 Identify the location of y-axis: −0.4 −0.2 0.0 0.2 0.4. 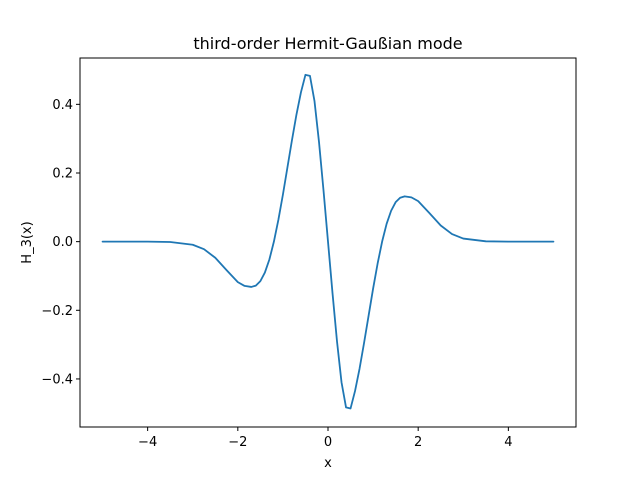
(60, 242).